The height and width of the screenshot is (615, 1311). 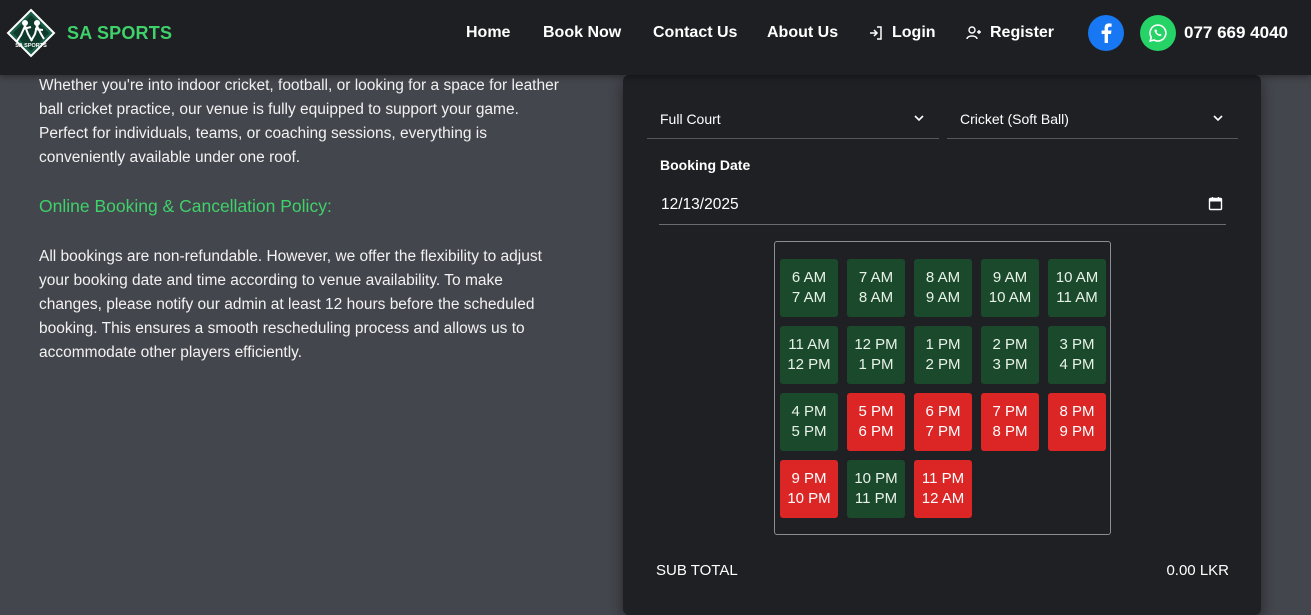 I want to click on time-slot-available: 9 AM 10 AM, so click(x=1010, y=288).